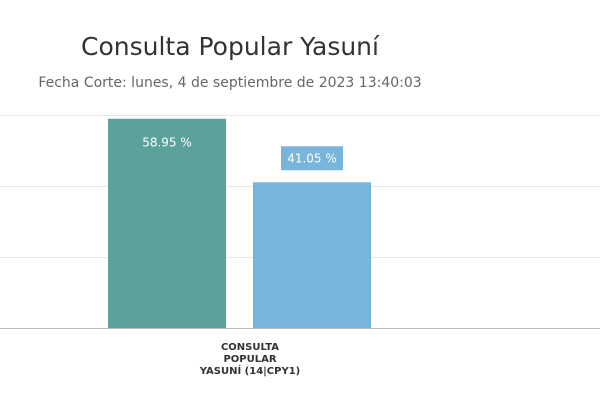 This screenshot has height=403, width=600. What do you see at coordinates (242, 153) in the screenshot?
I see `data-labels: 58.95 % 41.05 %` at bounding box center [242, 153].